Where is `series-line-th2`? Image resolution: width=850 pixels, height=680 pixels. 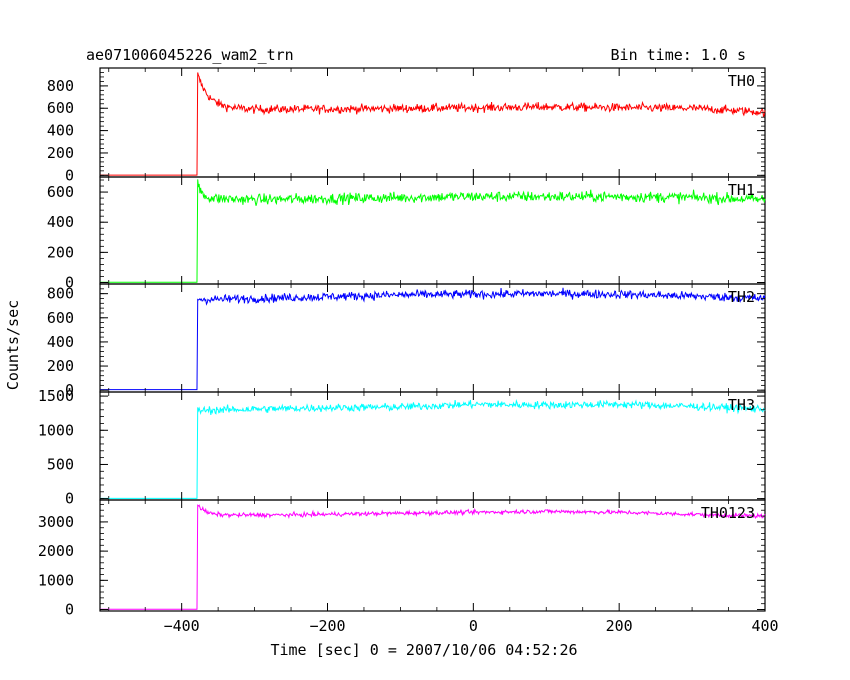 series-line-th2 is located at coordinates (433, 339).